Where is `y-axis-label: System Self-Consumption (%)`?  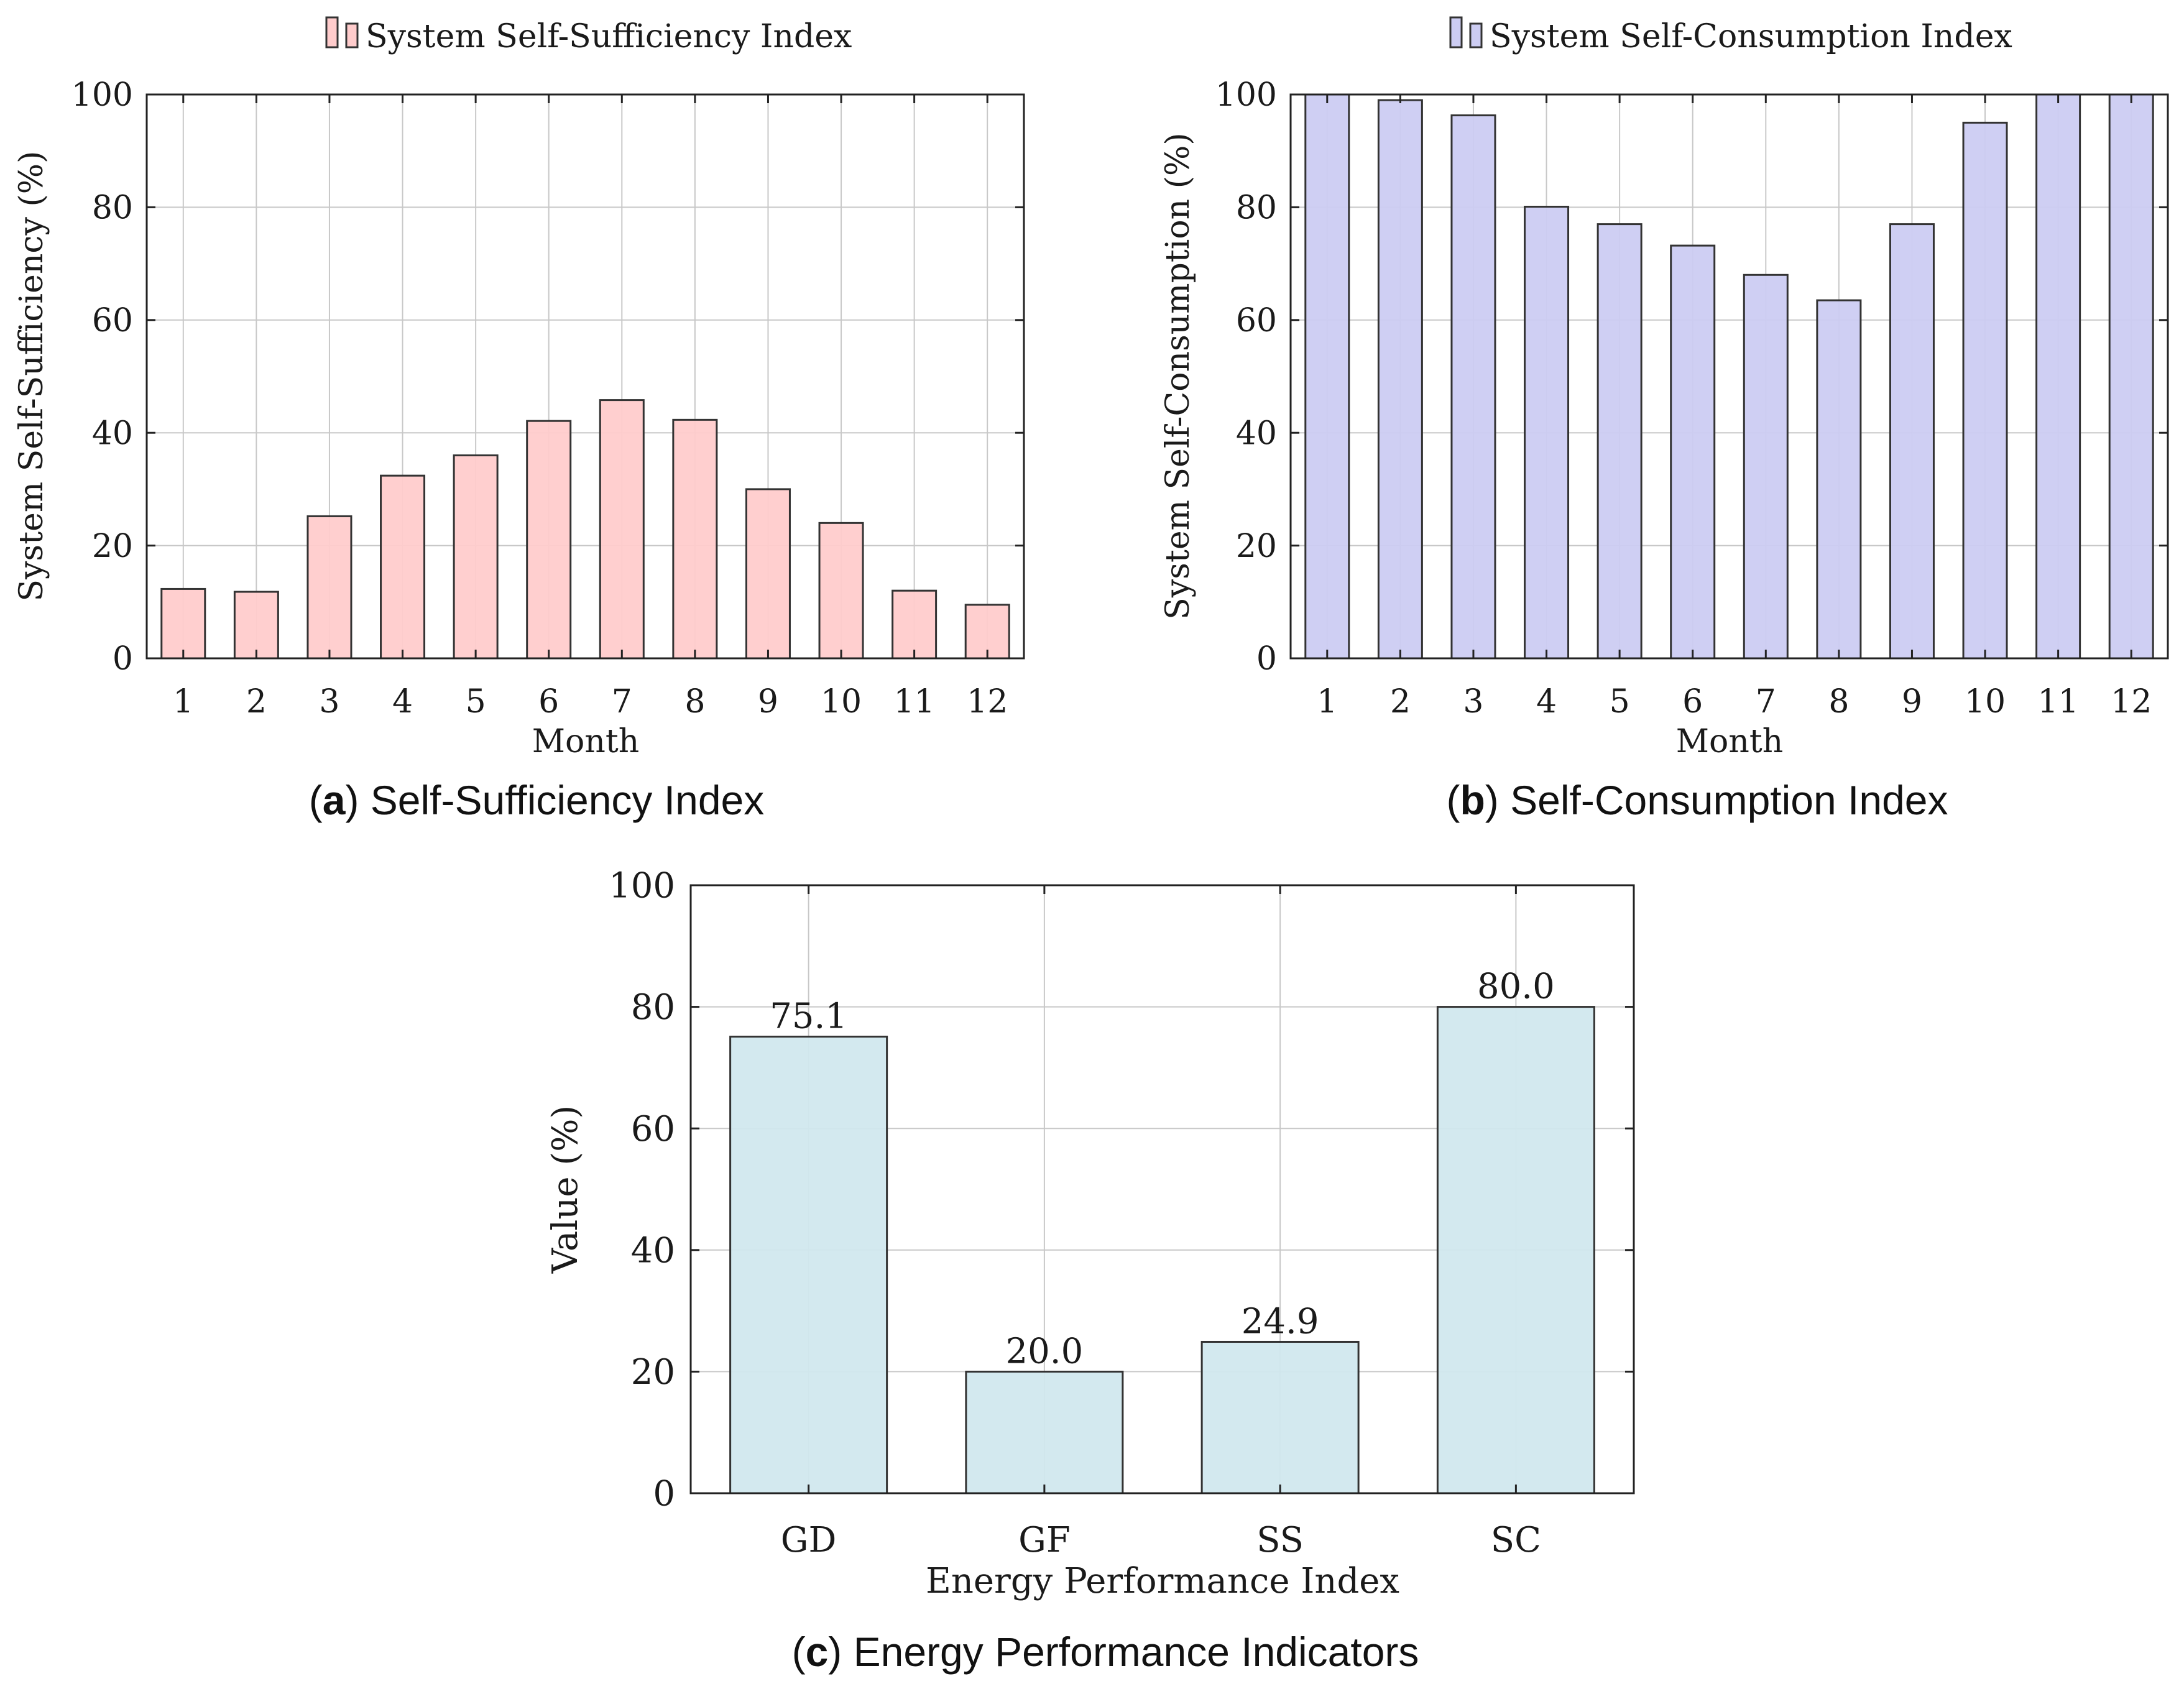
y-axis-label: System Self-Consumption (%) is located at coordinates (1178, 375).